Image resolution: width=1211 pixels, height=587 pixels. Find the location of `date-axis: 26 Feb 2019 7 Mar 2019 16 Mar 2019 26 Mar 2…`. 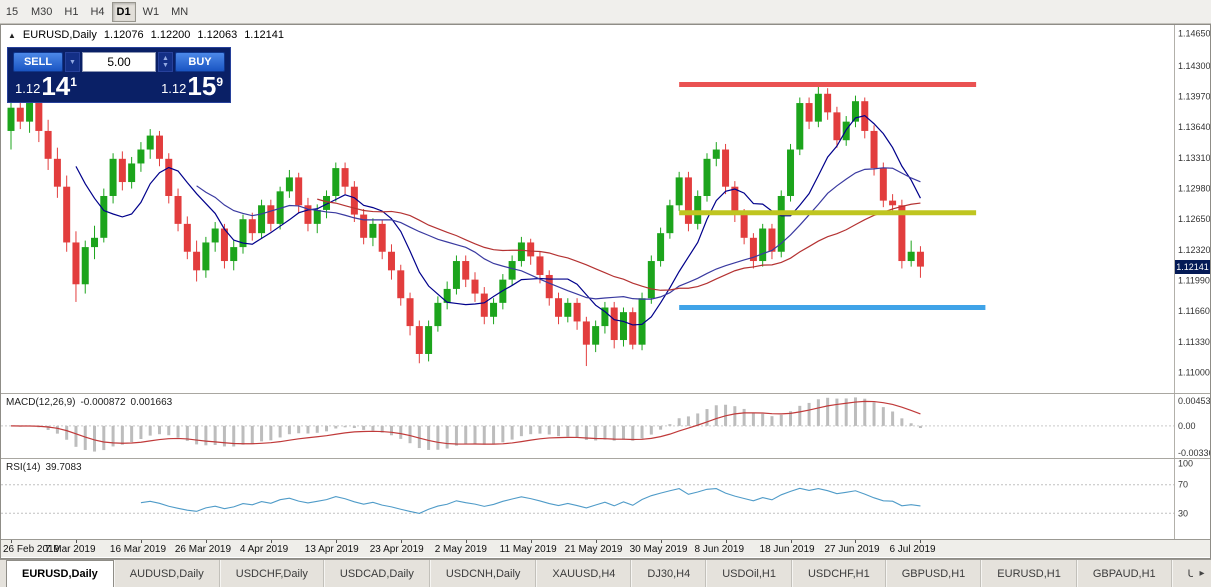

date-axis: 26 Feb 2019 7 Mar 2019 16 Mar 2019 26 Mar 2… is located at coordinates (605, 548).